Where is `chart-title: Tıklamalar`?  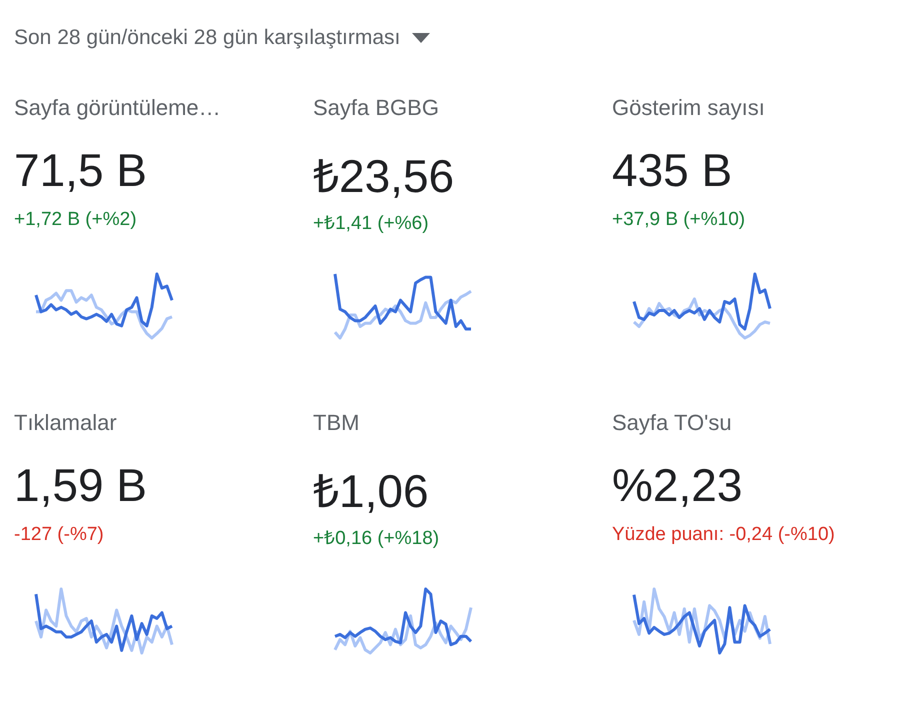 chart-title: Tıklamalar is located at coordinates (65, 423).